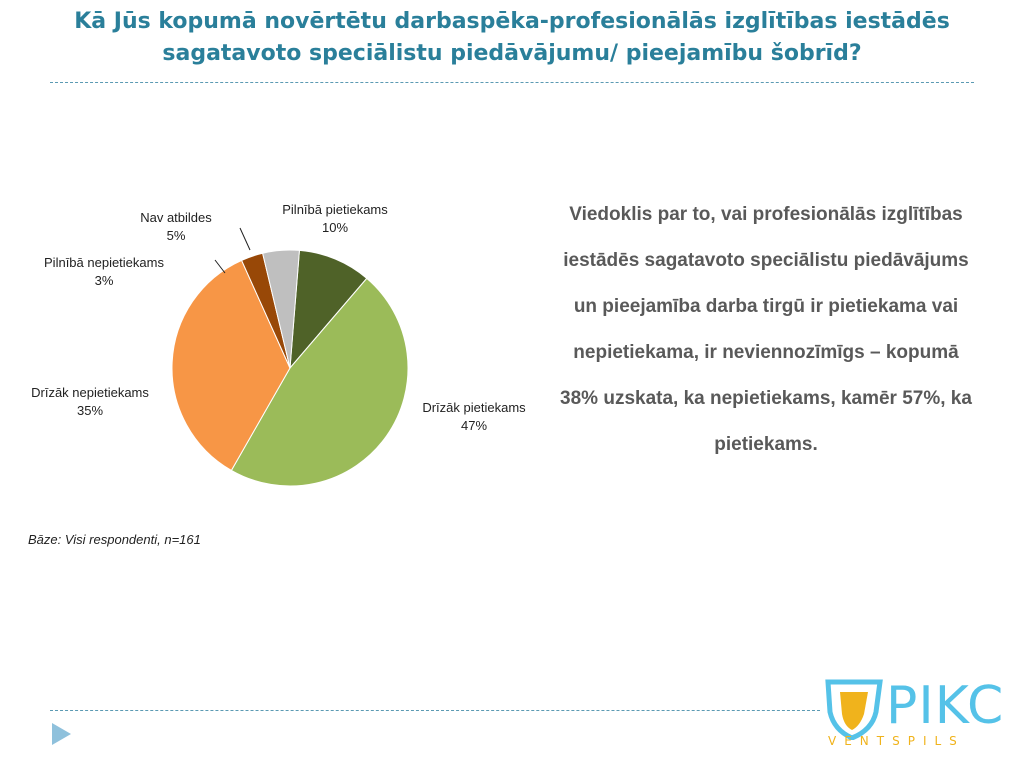  I want to click on slice-label: Drīzāk pietiekams, so click(474, 407).